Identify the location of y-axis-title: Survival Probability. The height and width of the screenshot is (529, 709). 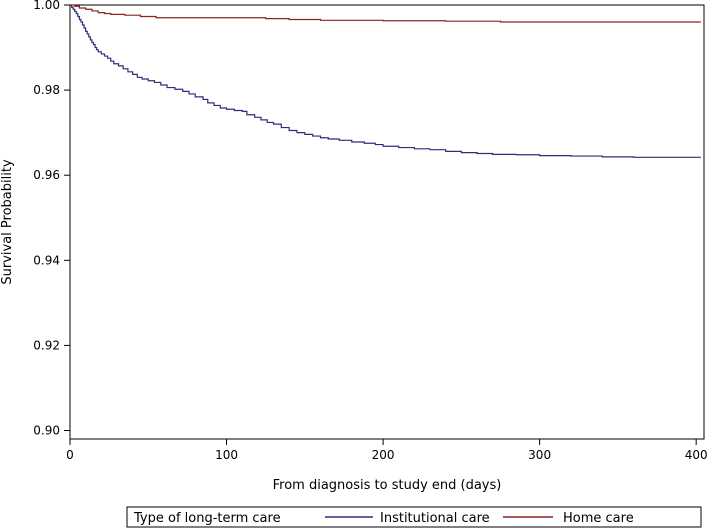
(7, 222).